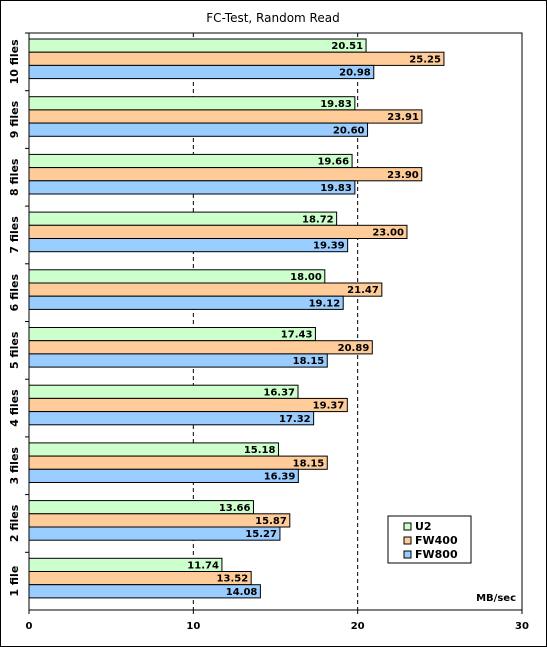 Image resolution: width=547 pixels, height=647 pixels. What do you see at coordinates (347, 46) in the screenshot?
I see `data-label: 20.51` at bounding box center [347, 46].